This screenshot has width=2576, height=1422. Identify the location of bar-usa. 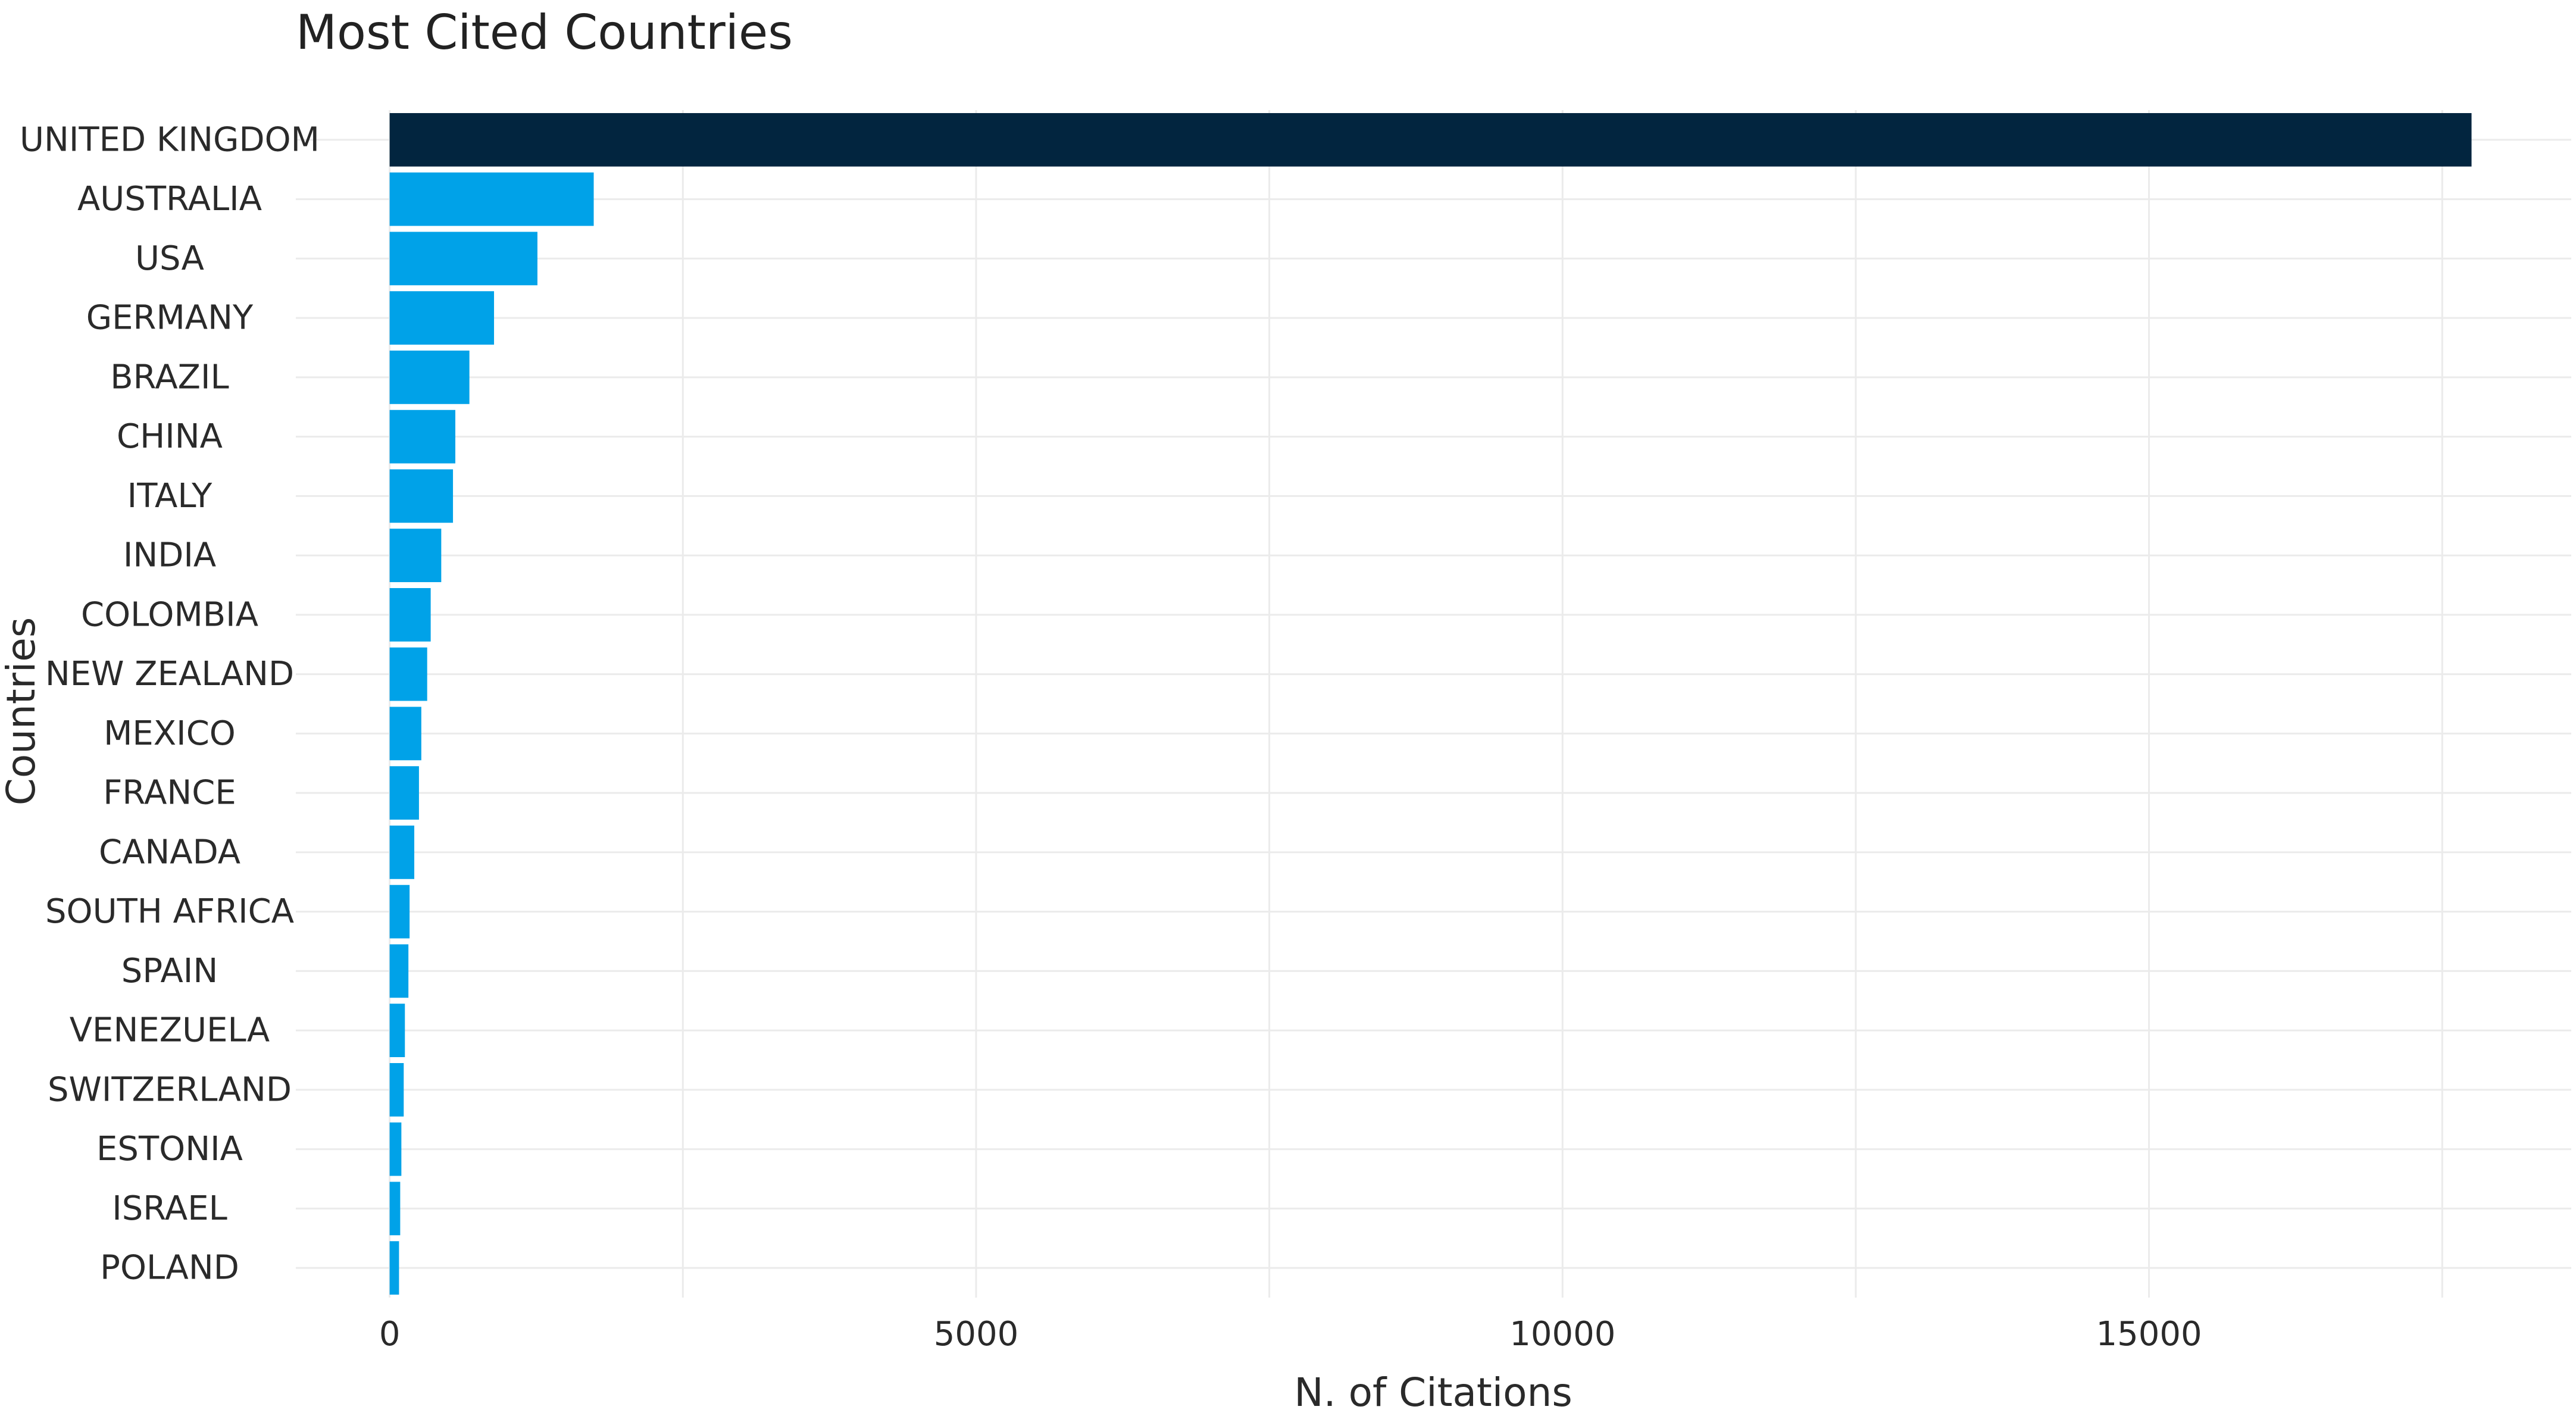
(463, 259).